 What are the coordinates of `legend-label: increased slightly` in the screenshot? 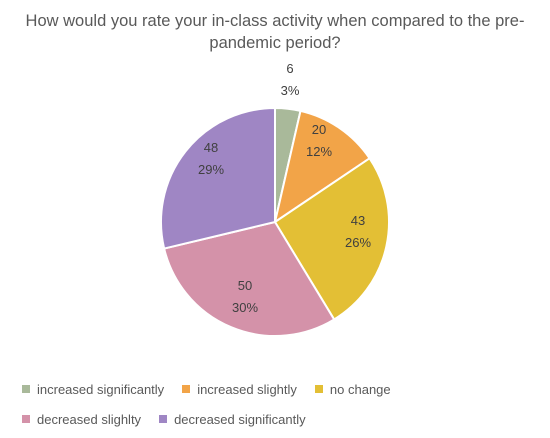 It's located at (247, 389).